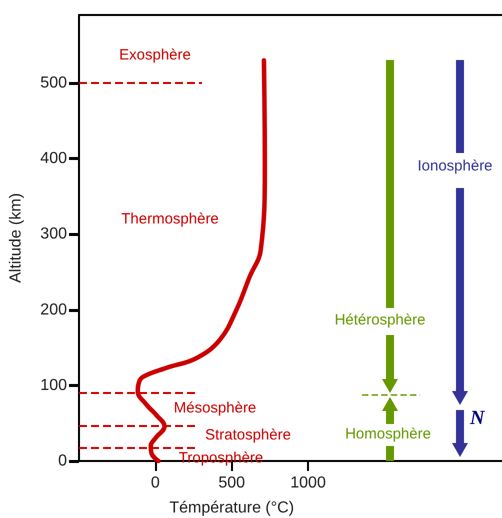 The width and height of the screenshot is (502, 518). What do you see at coordinates (54, 83) in the screenshot?
I see `y-tick-label: 500` at bounding box center [54, 83].